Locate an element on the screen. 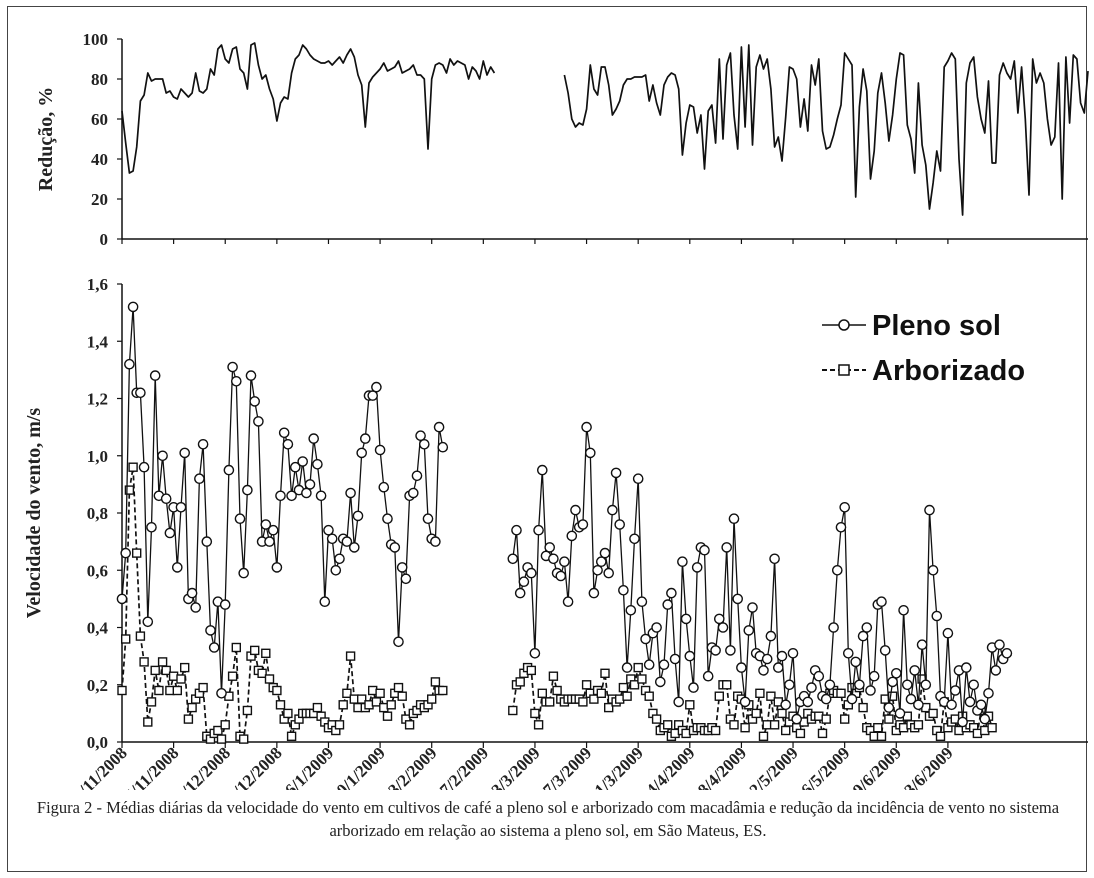  y-axis-title: Velocidade do vento, m/s is located at coordinates (34, 513).